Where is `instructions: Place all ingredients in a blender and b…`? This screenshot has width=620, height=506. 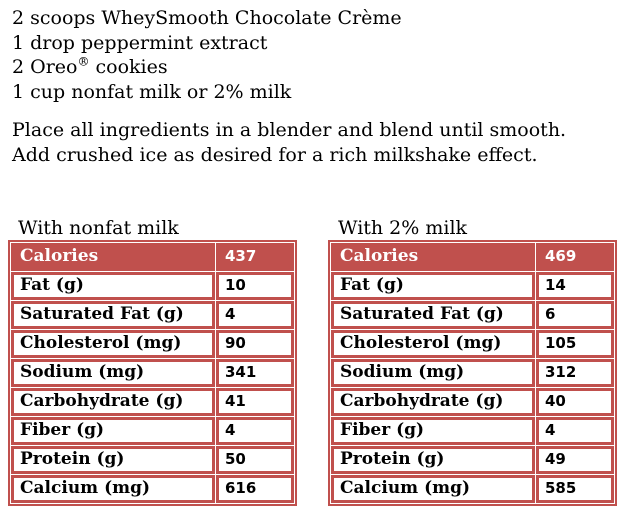 instructions: Place all ingredients in a blender and b… is located at coordinates (316, 142).